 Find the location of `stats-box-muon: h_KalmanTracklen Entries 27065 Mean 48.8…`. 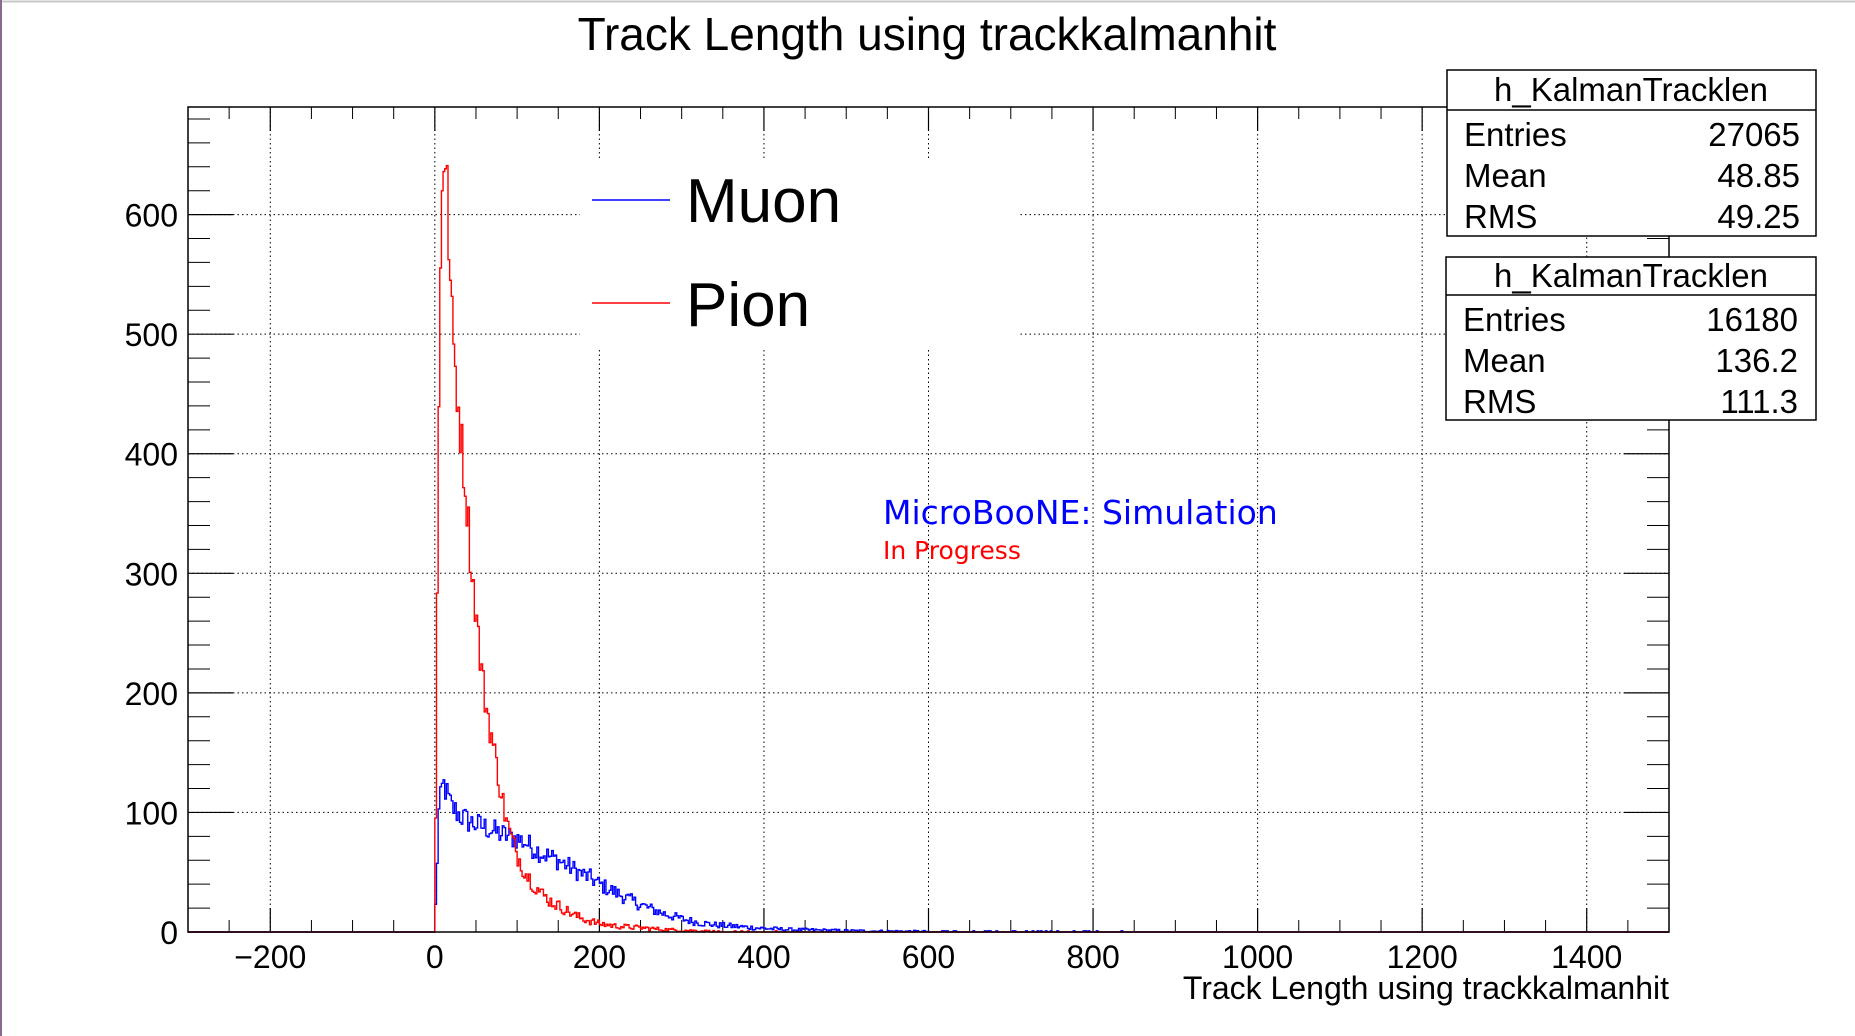

stats-box-muon: h_KalmanTracklen Entries 27065 Mean 48.8… is located at coordinates (1631, 153).